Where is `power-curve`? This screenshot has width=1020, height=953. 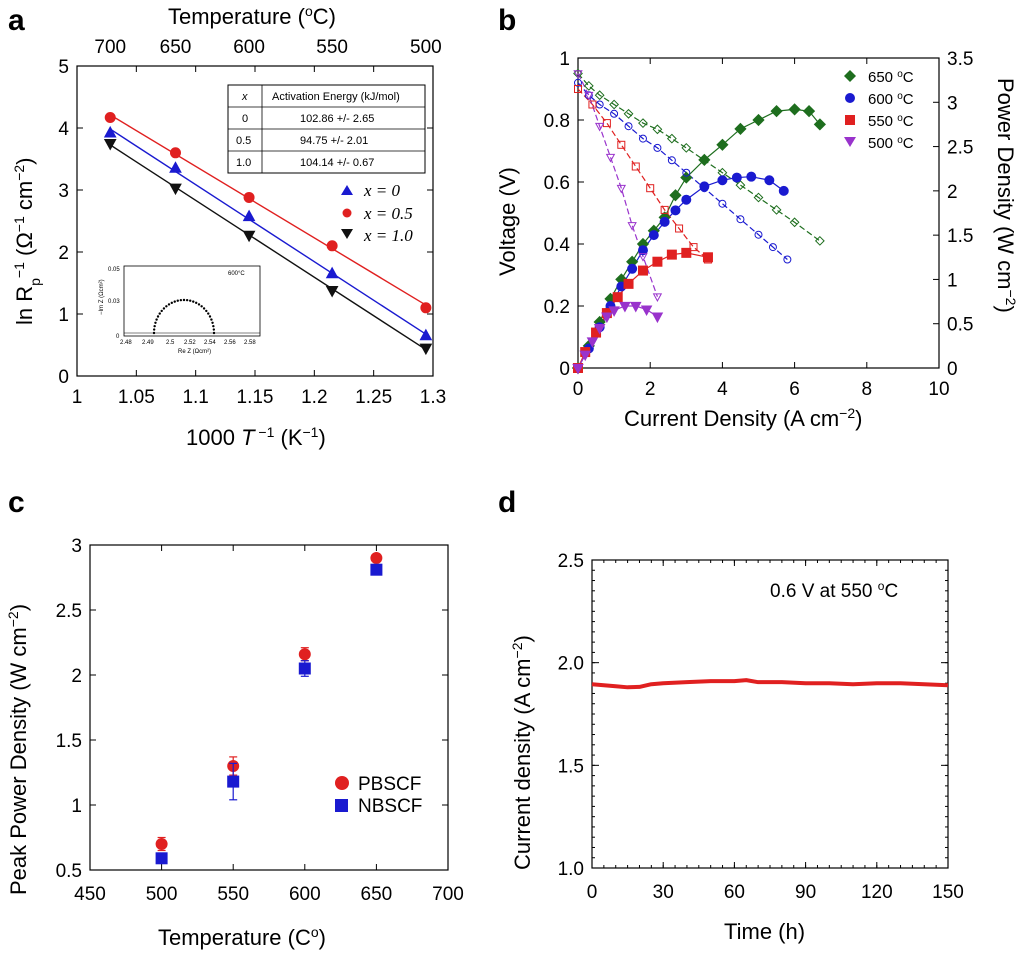
power-curve is located at coordinates (681, 272).